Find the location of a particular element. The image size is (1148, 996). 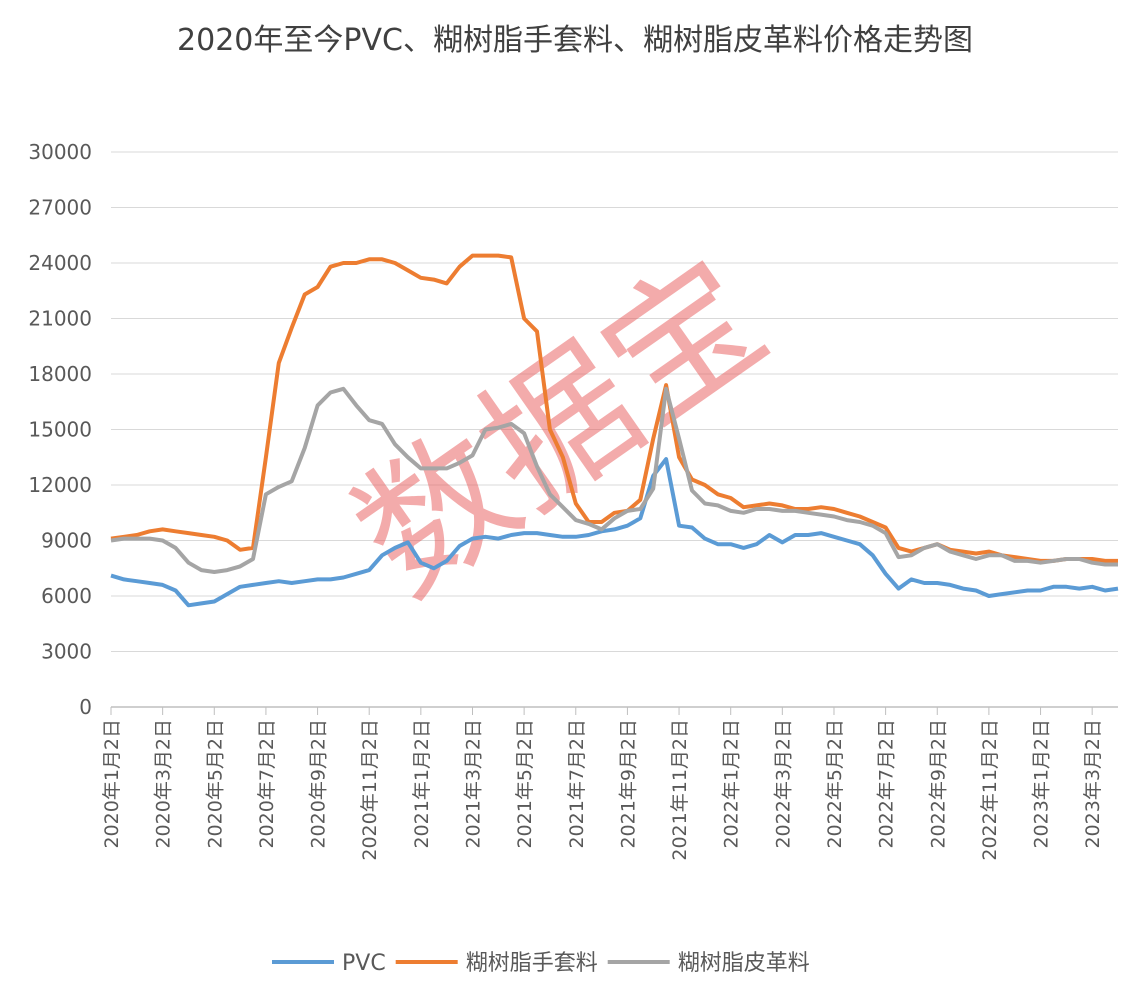

y-tick-label: 30000 is located at coordinates (60, 152).